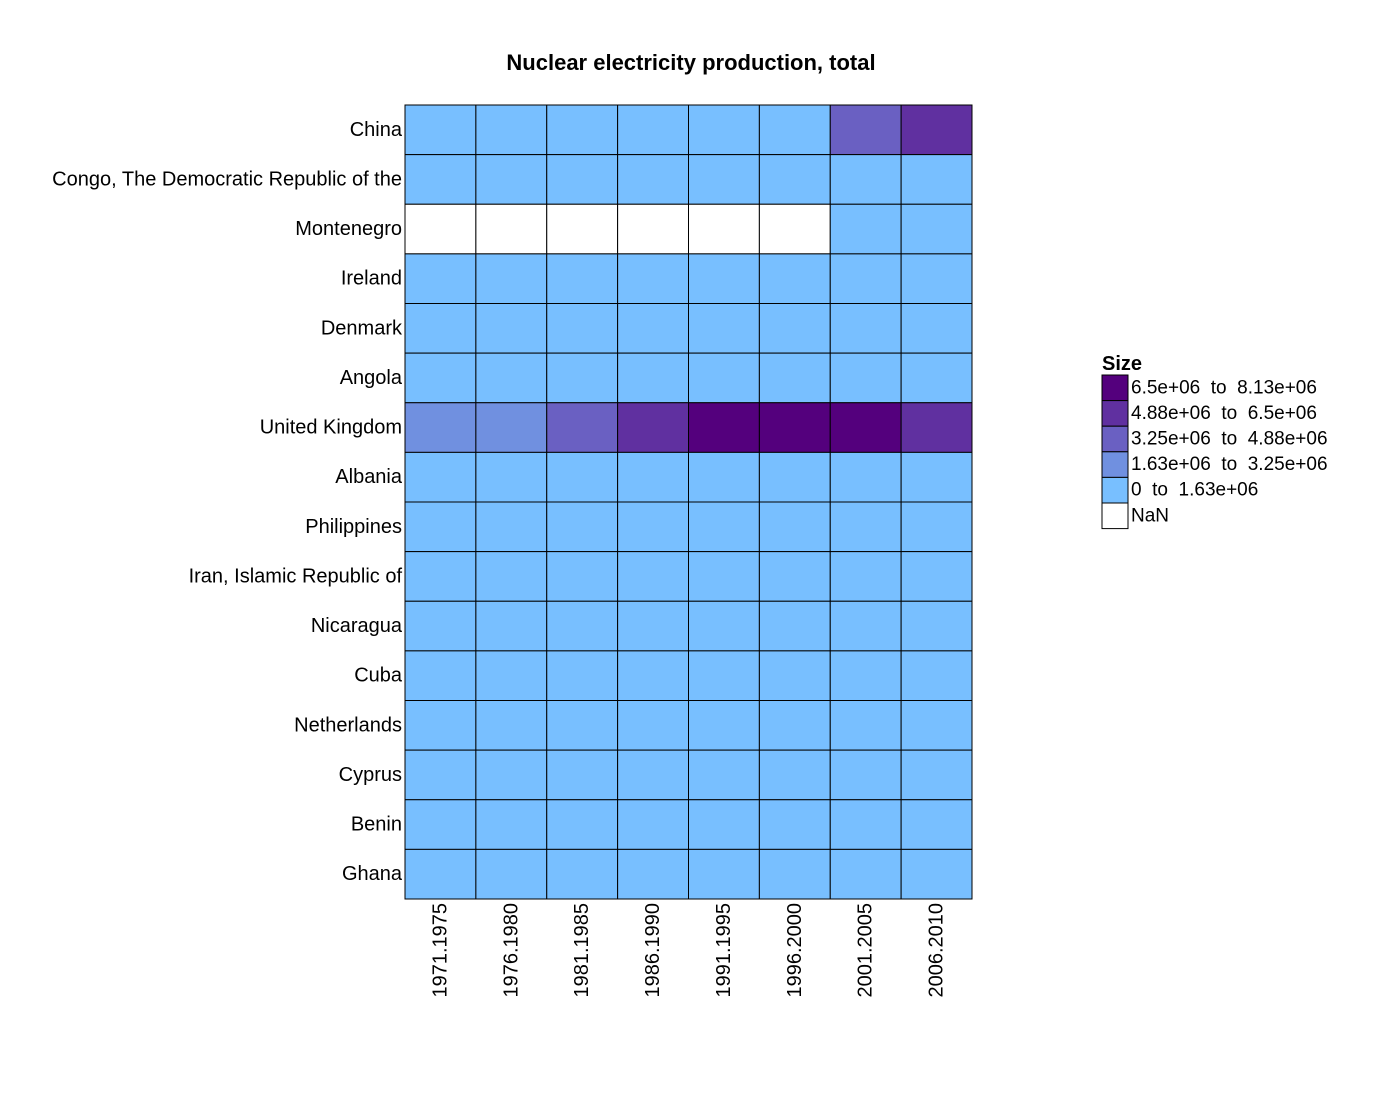  Describe the element at coordinates (331, 428) in the screenshot. I see `row-label: United Kingdom` at that location.